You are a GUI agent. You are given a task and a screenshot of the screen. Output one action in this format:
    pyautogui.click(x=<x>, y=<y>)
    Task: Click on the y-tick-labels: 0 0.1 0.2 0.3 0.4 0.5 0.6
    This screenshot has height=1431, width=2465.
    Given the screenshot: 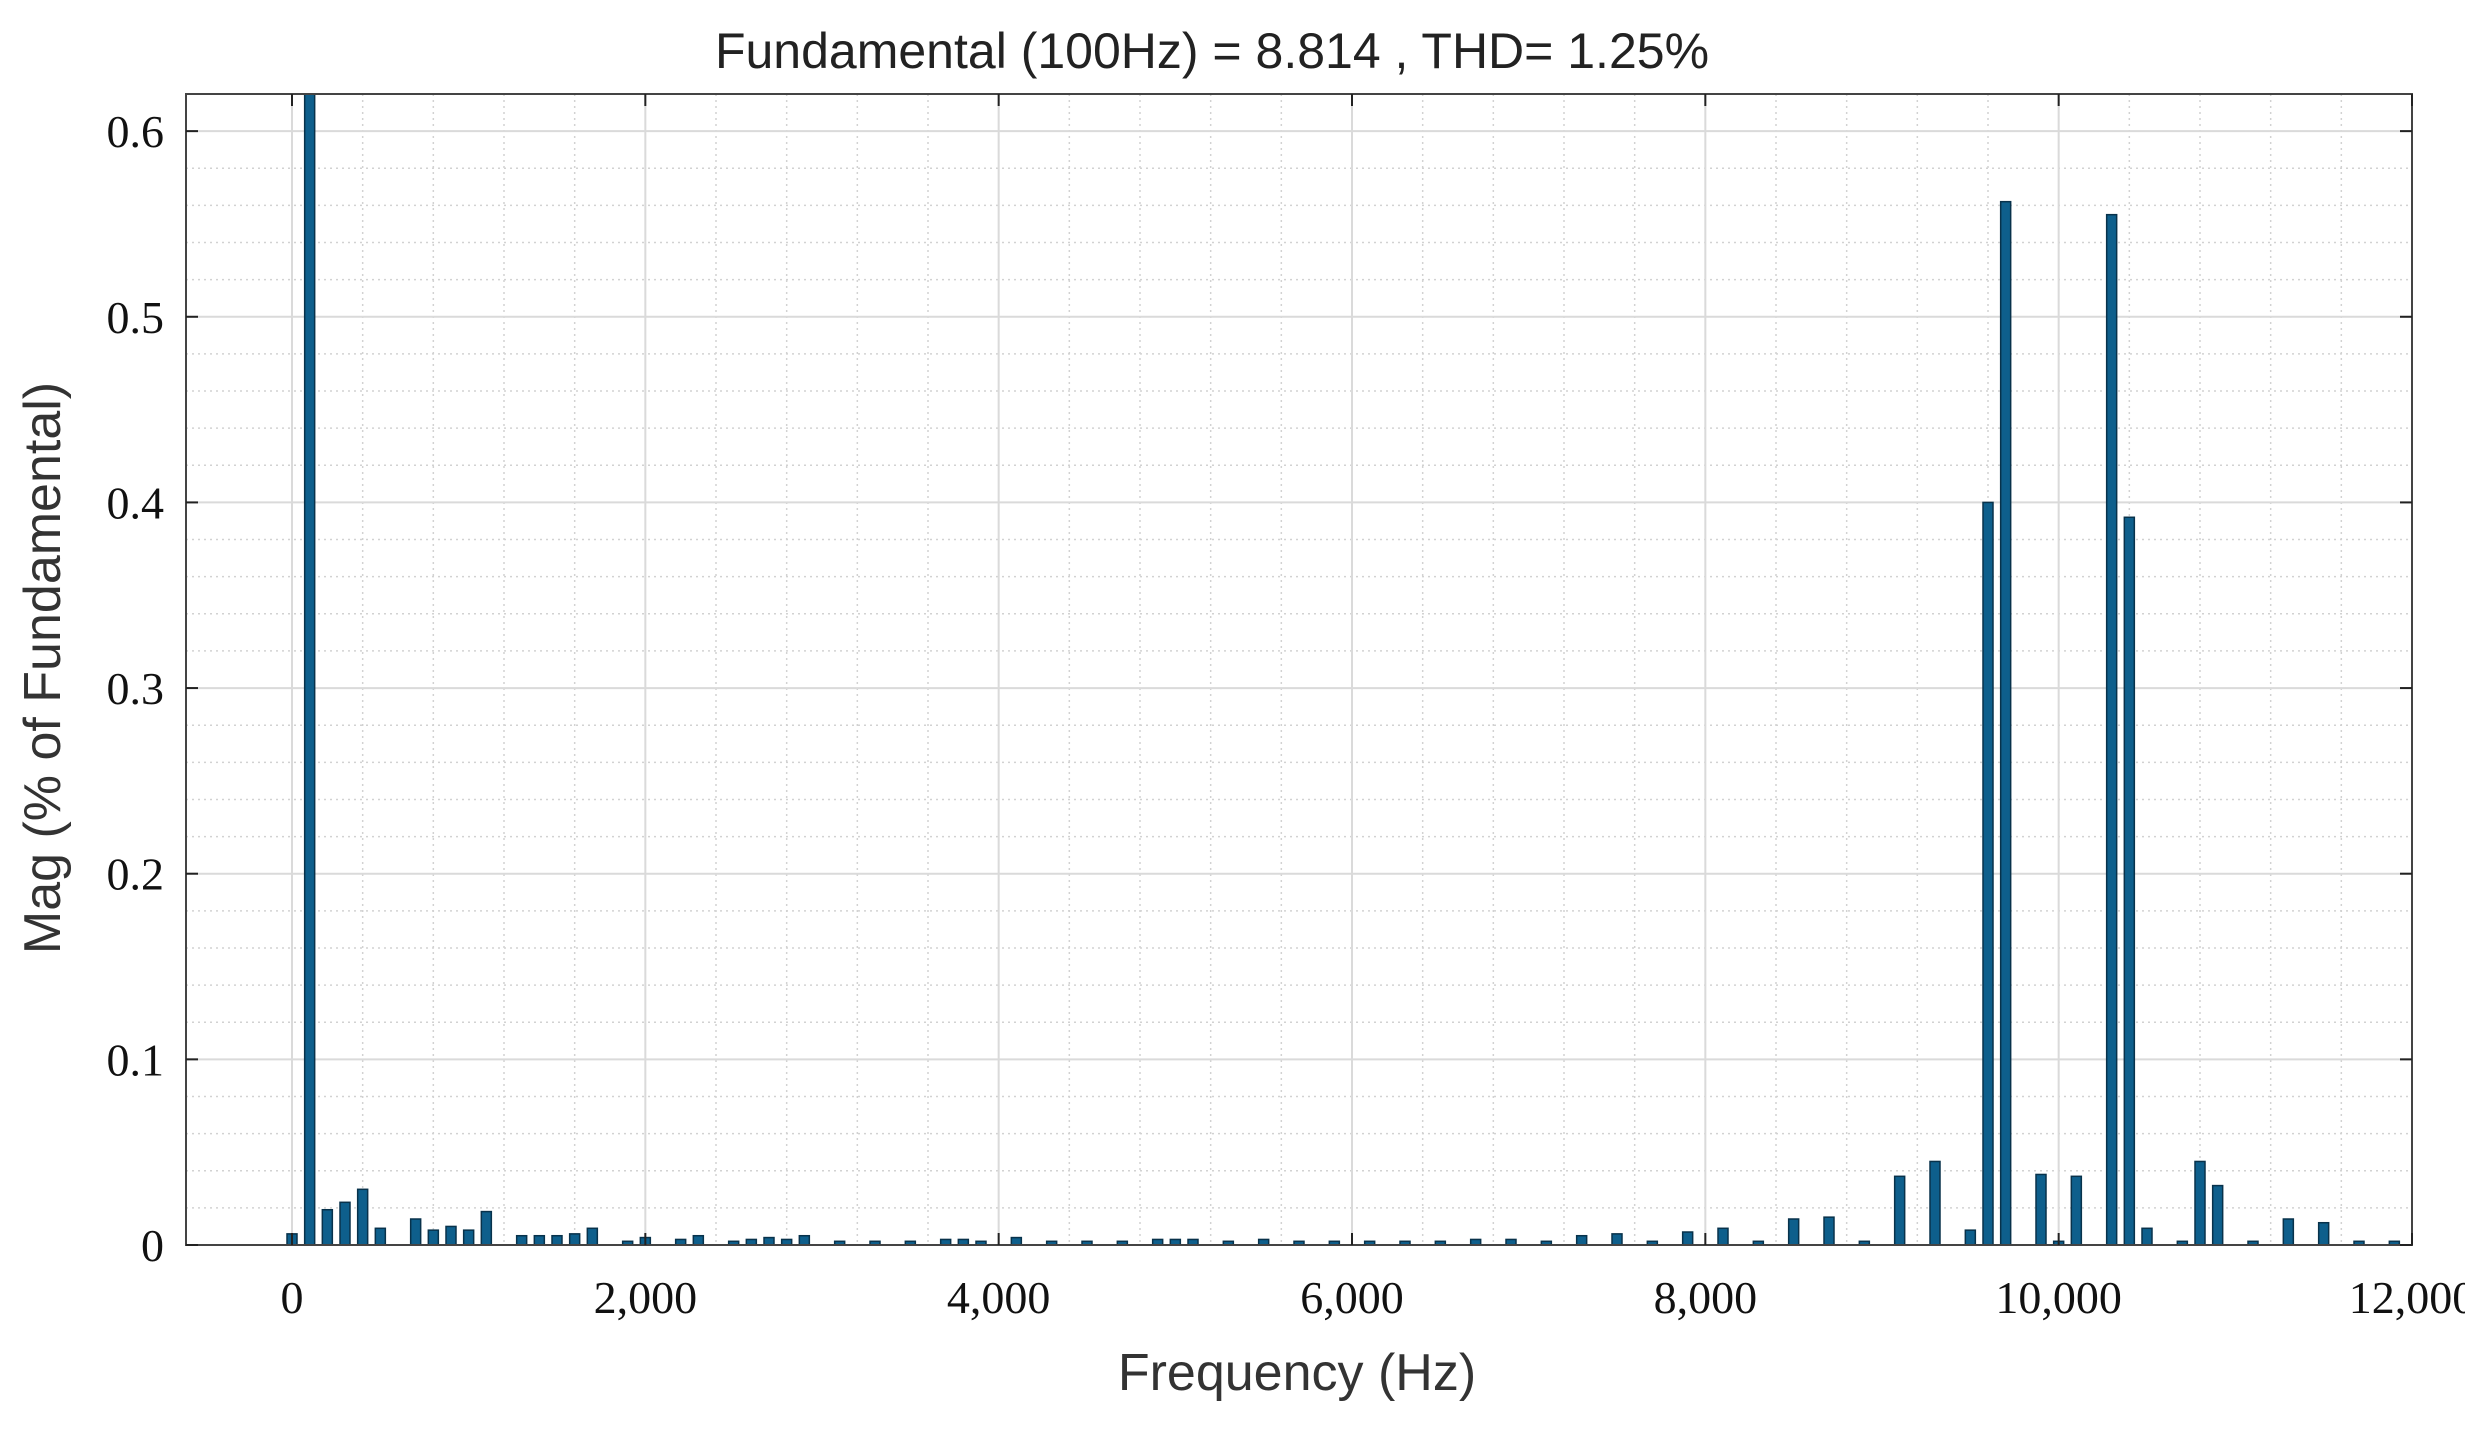 What is the action you would take?
    pyautogui.click(x=136, y=688)
    